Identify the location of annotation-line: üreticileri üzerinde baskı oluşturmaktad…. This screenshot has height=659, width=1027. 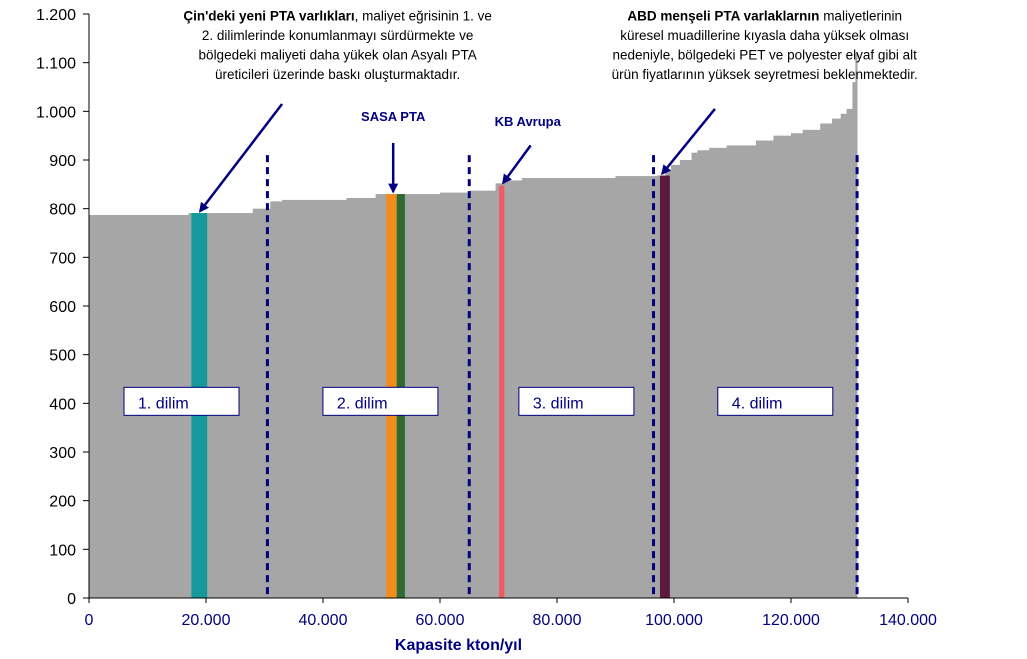
(337, 74).